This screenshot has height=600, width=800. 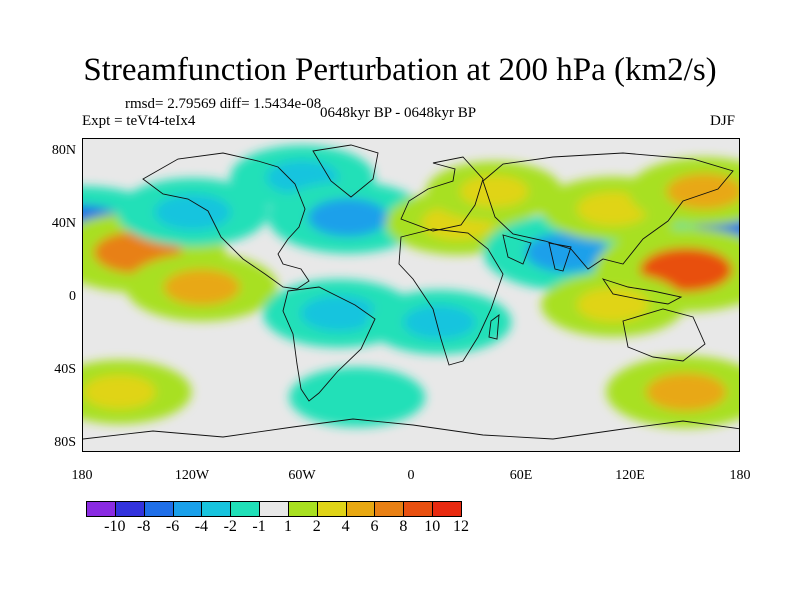 What do you see at coordinates (223, 104) in the screenshot?
I see `stats-text: rmsd= 2.79569 diff= 1.5434e-08` at bounding box center [223, 104].